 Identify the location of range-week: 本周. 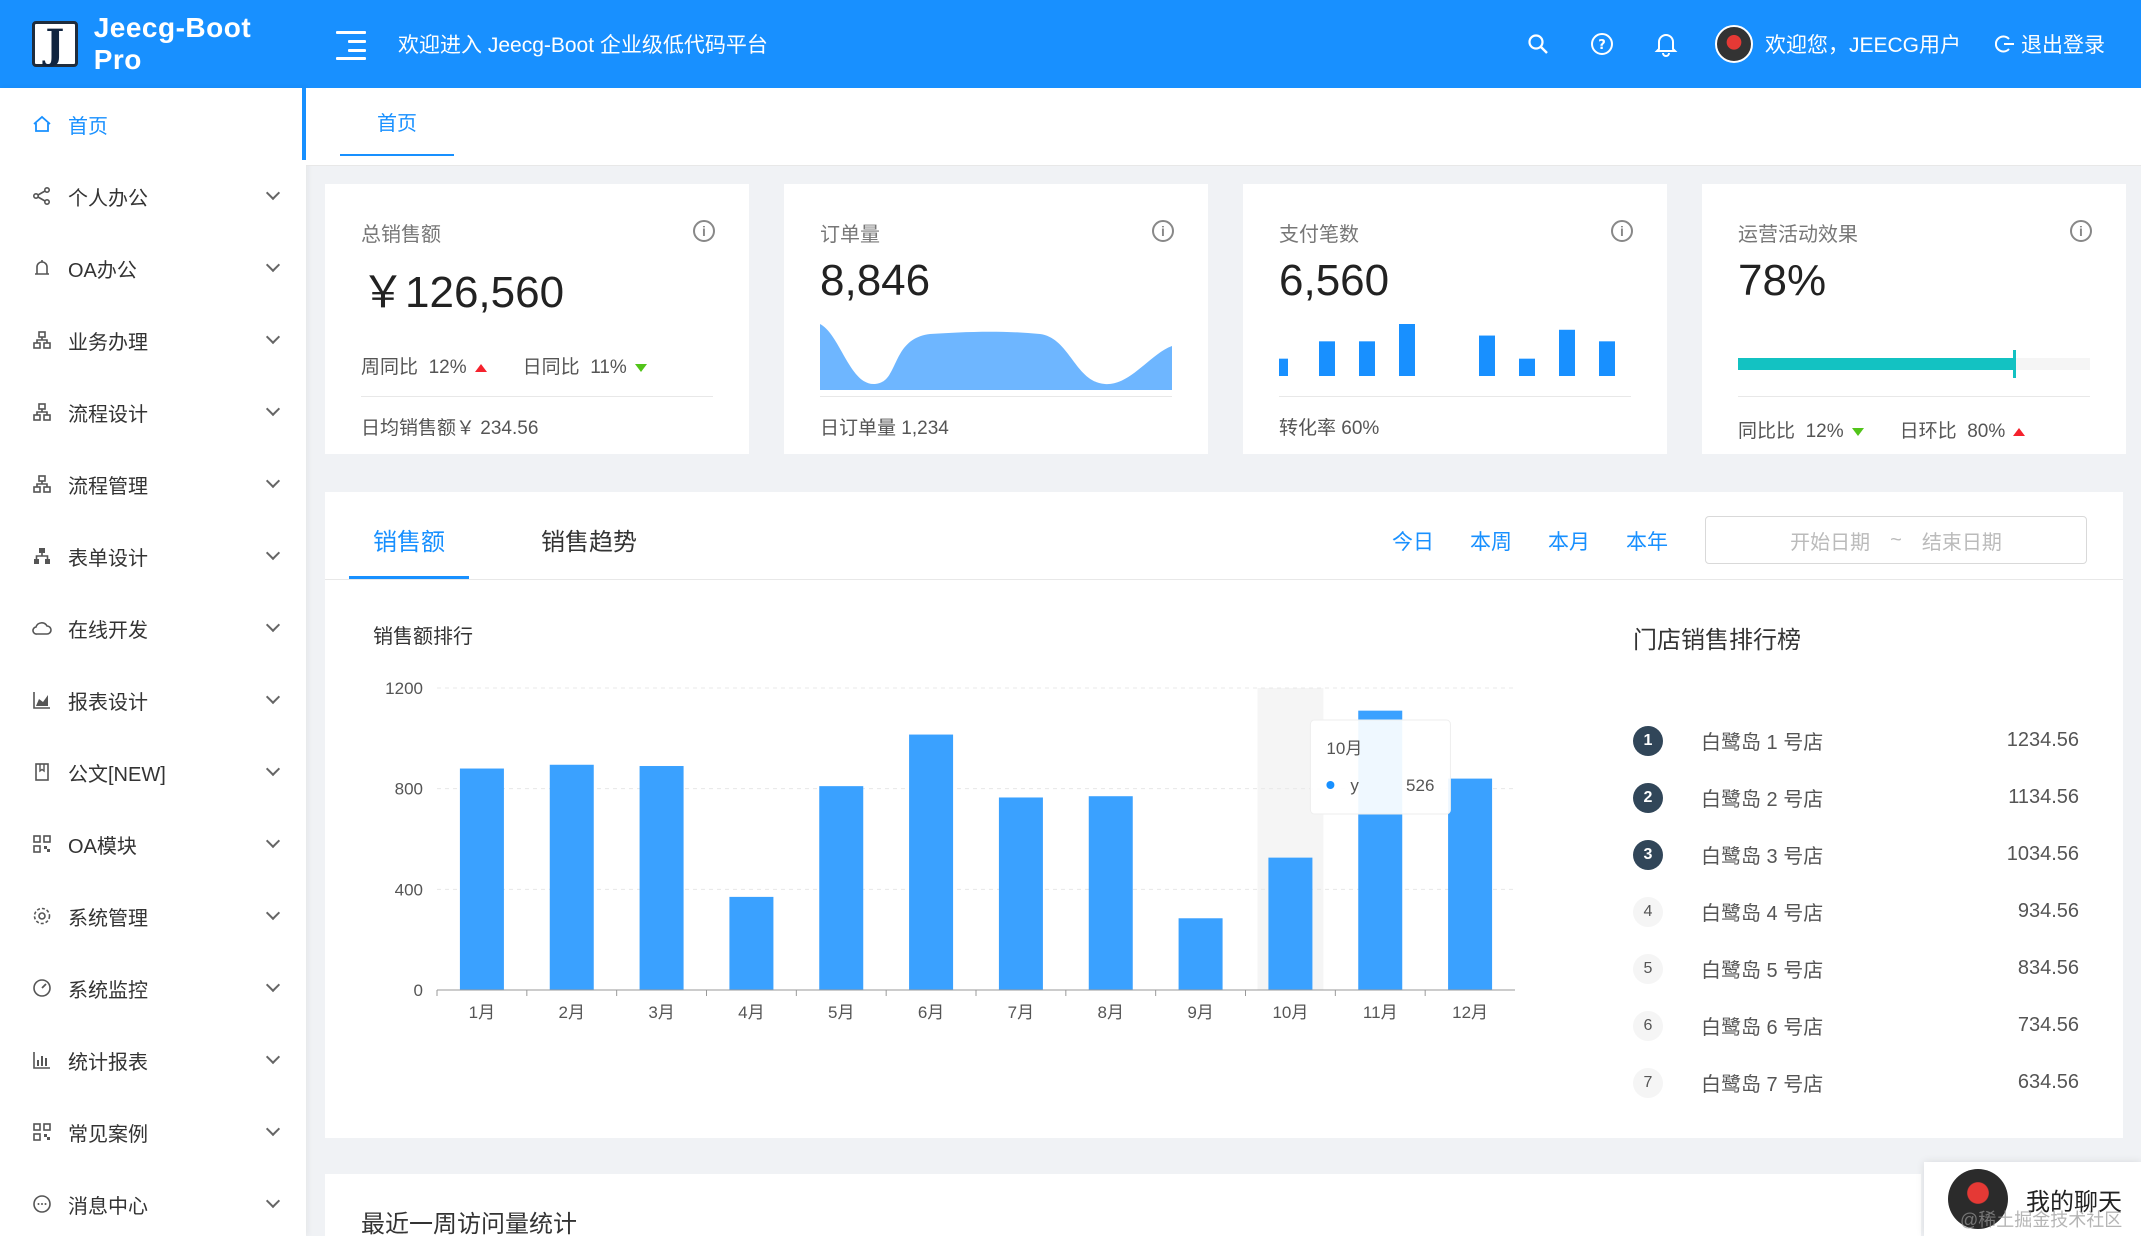
(1491, 542).